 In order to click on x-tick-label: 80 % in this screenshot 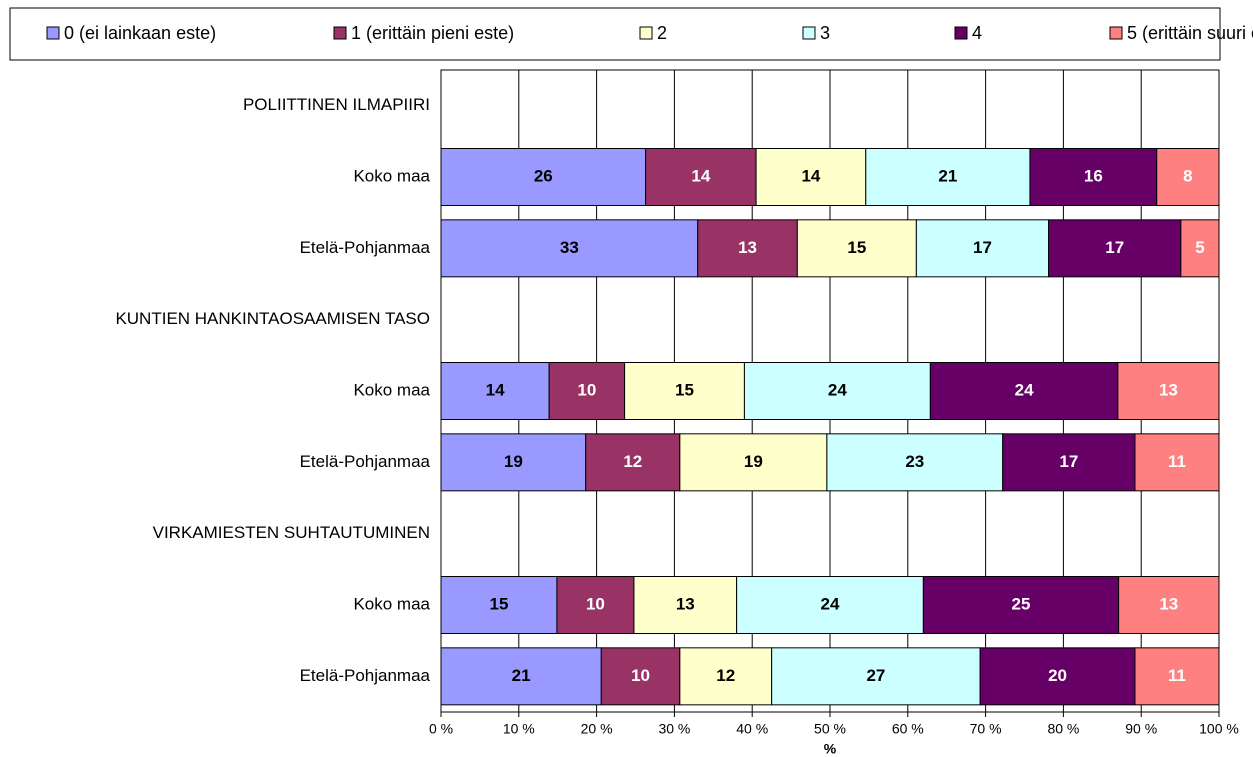, I will do `click(1063, 729)`.